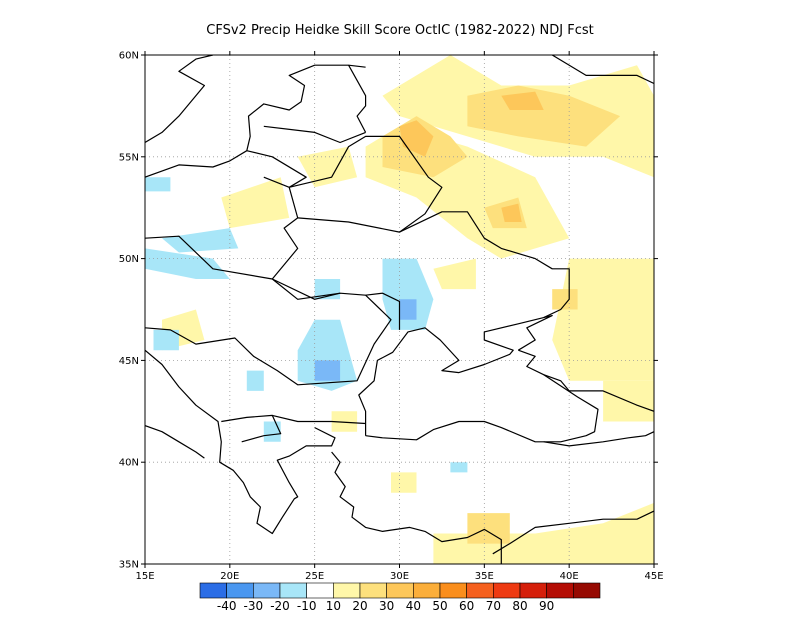 This screenshot has width=800, height=618. I want to click on y-tick-label: 55N, so click(129, 157).